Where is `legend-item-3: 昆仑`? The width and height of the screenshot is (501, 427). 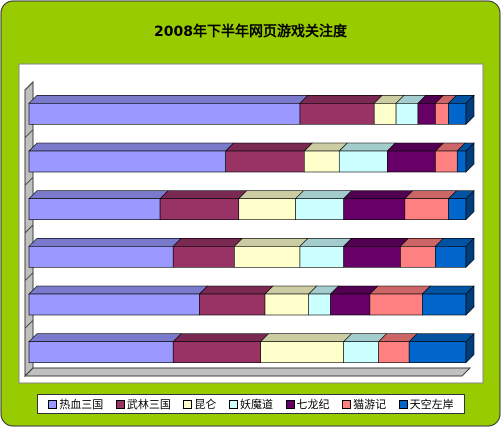
legend-item-3: 昆仑 is located at coordinates (199, 404).